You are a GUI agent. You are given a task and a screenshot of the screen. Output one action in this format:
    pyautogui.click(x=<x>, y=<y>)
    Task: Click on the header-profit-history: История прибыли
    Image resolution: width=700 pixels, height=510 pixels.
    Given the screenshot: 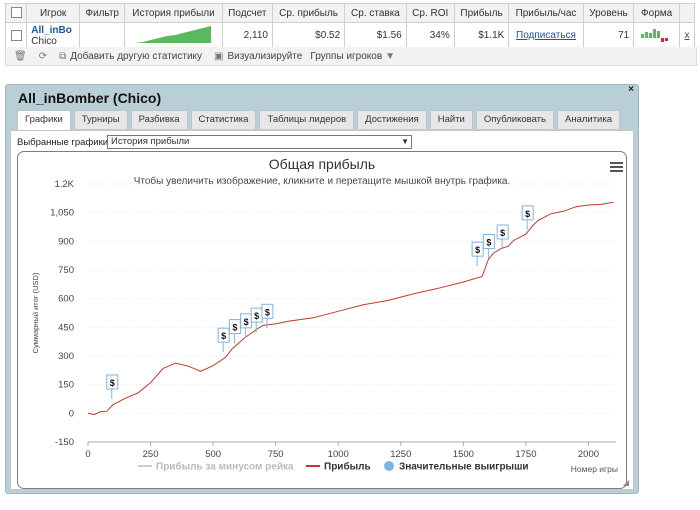 What is the action you would take?
    pyautogui.click(x=173, y=13)
    